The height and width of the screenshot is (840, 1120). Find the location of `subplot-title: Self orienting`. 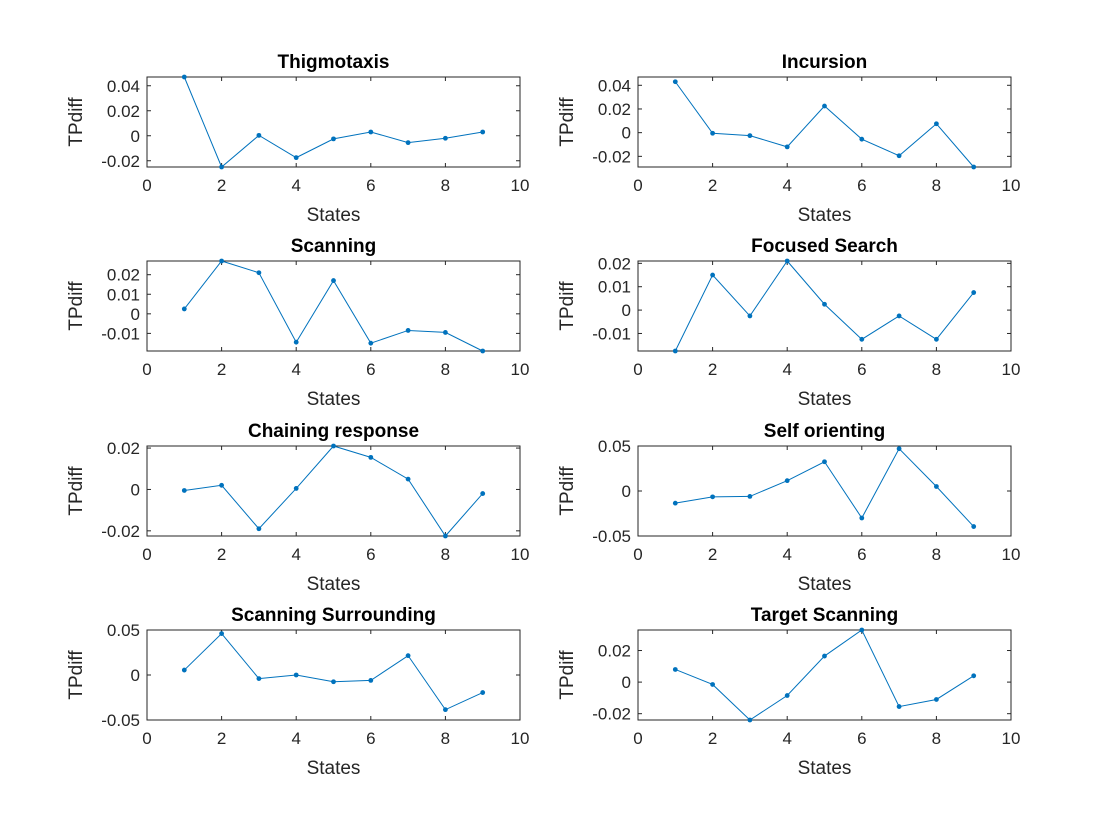

subplot-title: Self orienting is located at coordinates (824, 431).